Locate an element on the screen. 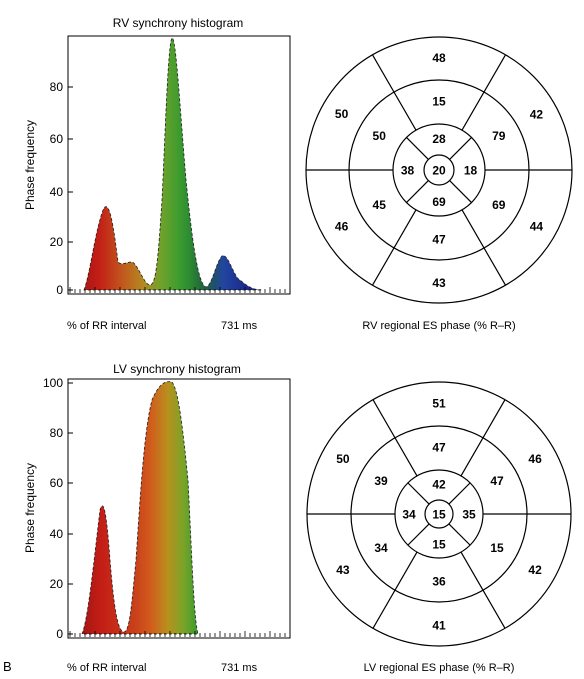 The height and width of the screenshot is (679, 584). outer-segment-value: 41 is located at coordinates (439, 626).